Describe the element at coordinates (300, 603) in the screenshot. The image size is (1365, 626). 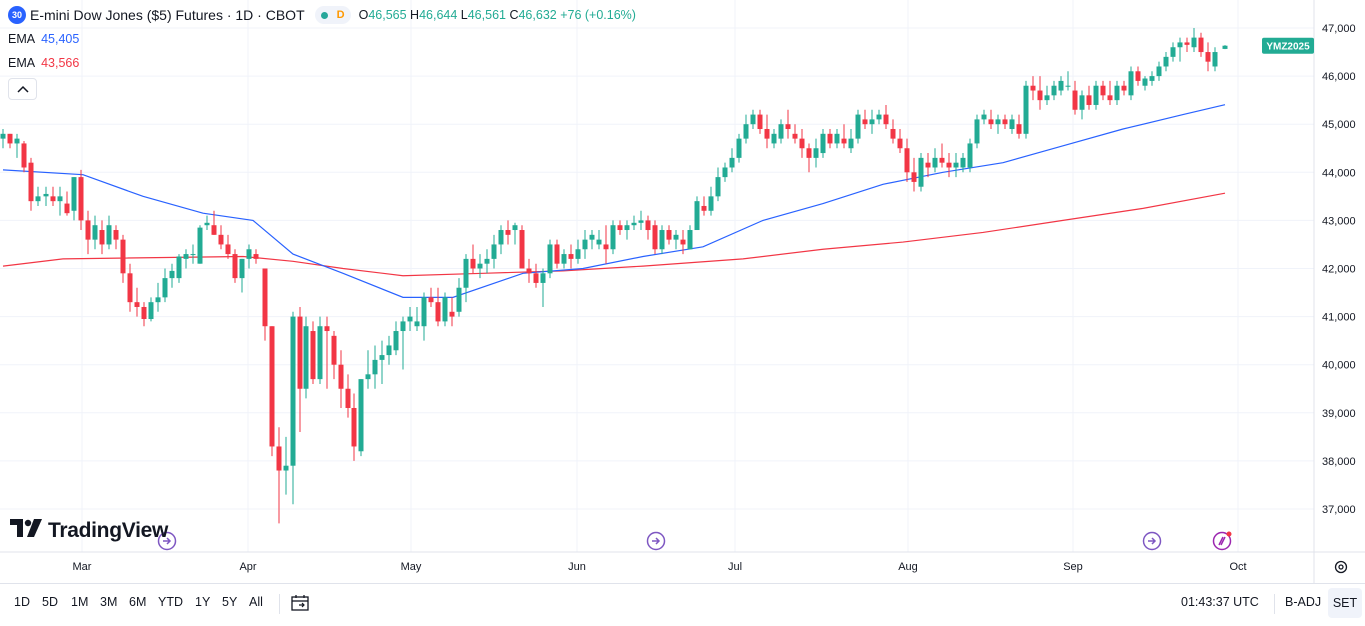
I see `calendar-icon` at that location.